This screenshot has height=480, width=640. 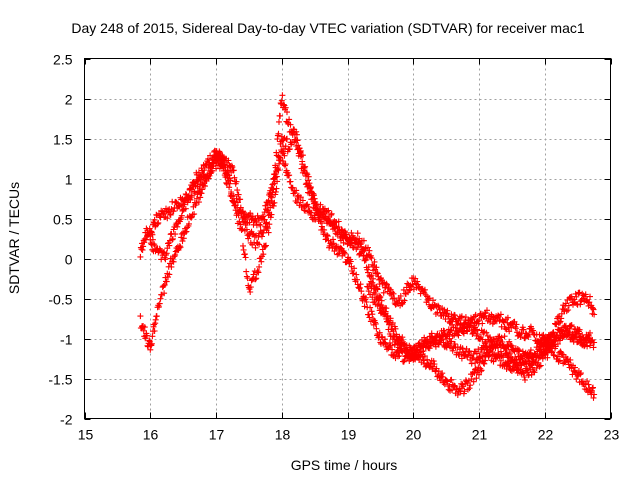 What do you see at coordinates (60, 300) in the screenshot?
I see `y-tick-label: -0.5` at bounding box center [60, 300].